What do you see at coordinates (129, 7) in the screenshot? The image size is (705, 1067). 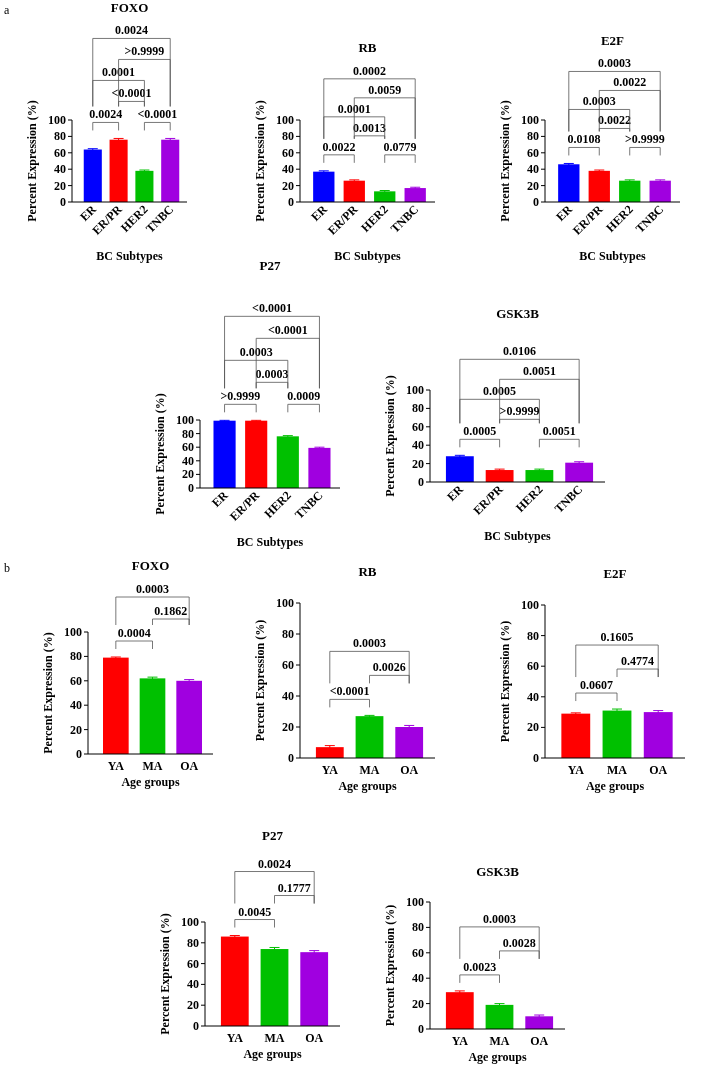 I see `chart-title: FOXO` at bounding box center [129, 7].